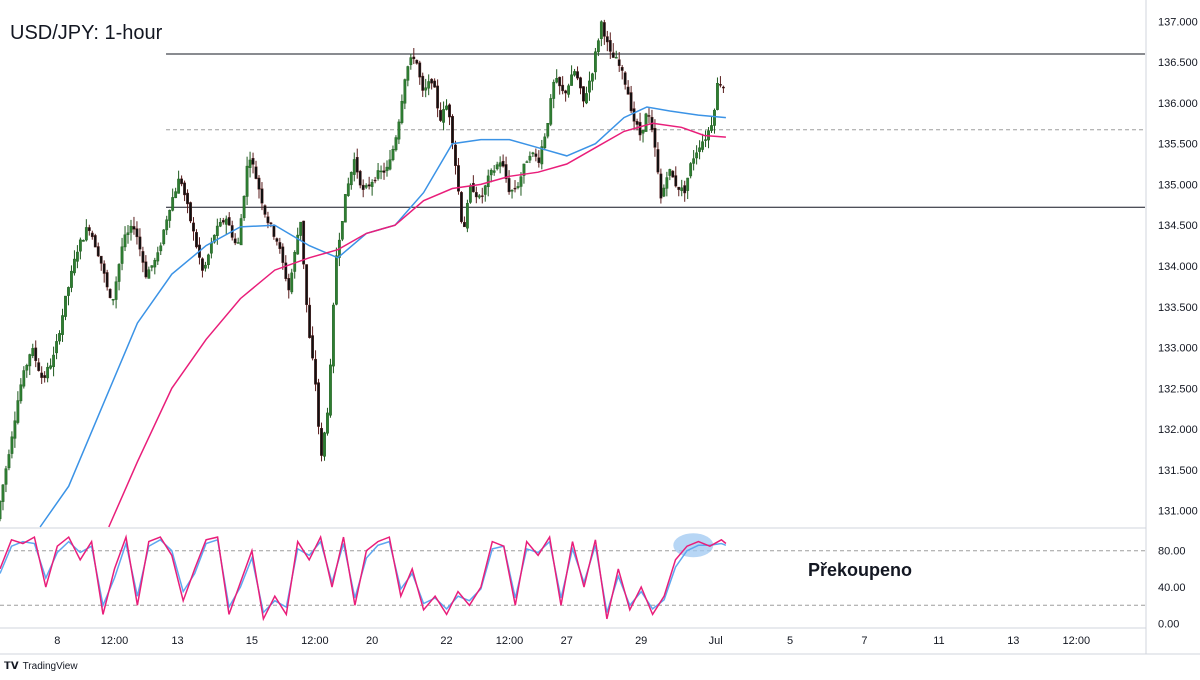  What do you see at coordinates (1178, 471) in the screenshot?
I see `price-tick-label: 131.500` at bounding box center [1178, 471].